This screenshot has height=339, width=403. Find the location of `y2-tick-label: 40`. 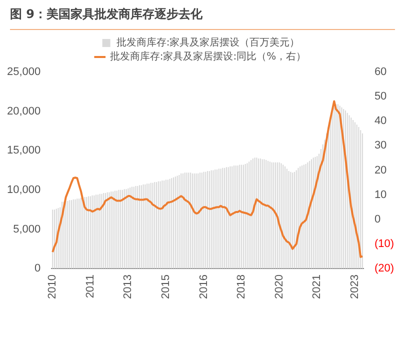

y2-tick-label: 40 is located at coordinates (380, 121).